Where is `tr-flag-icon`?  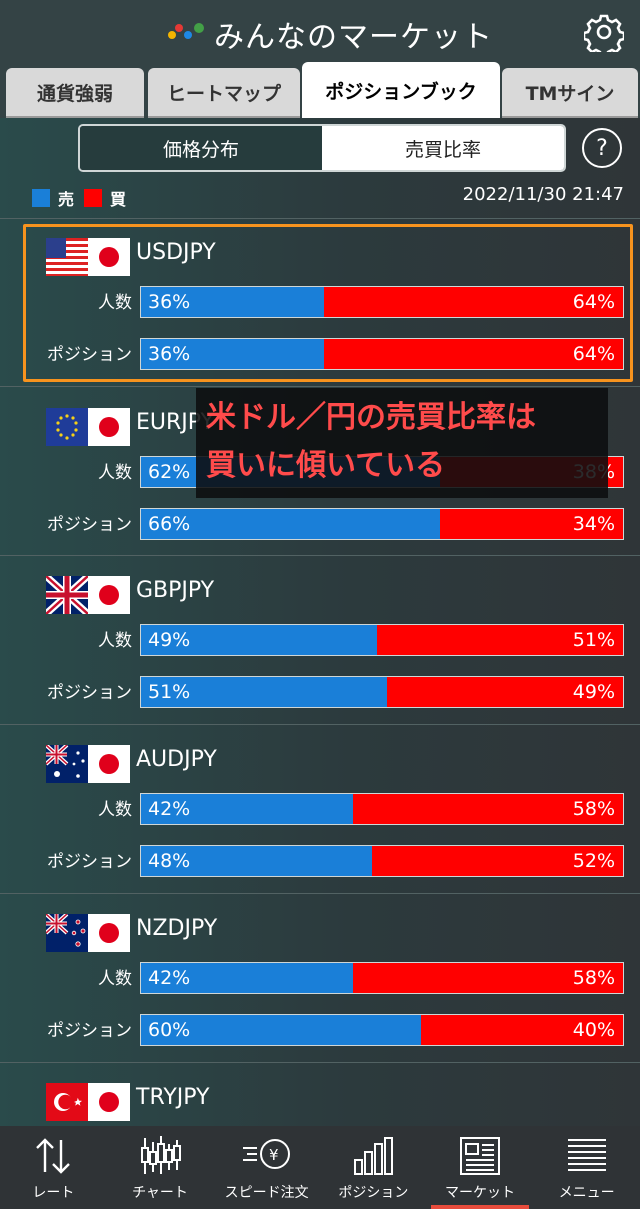
tr-flag-icon is located at coordinates (88, 1102).